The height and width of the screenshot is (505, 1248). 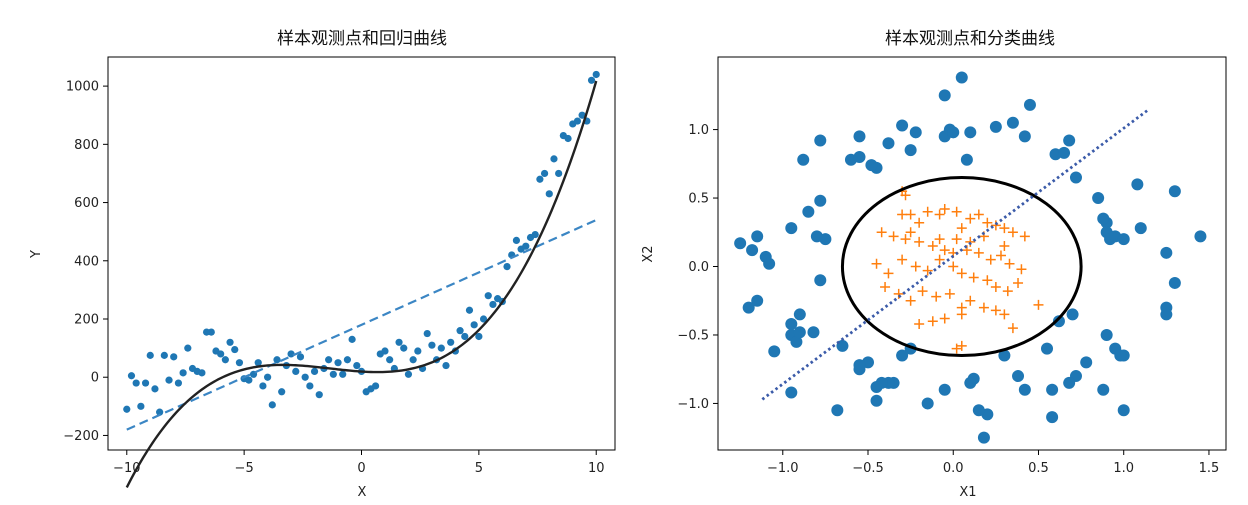 I want to click on ellipse-boundary, so click(x=961, y=267).